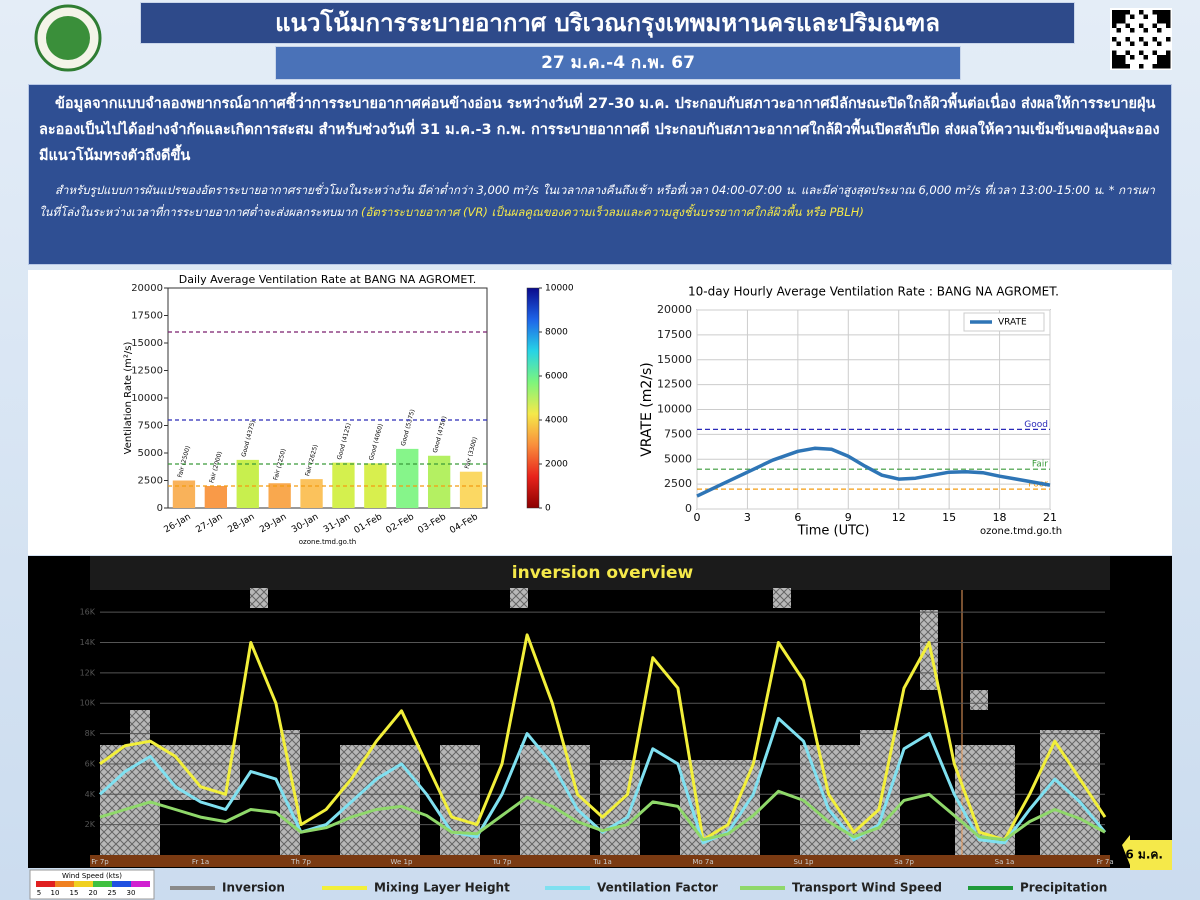 The width and height of the screenshot is (1200, 900). I want to click on y-tick-label: 2K, so click(90, 824).